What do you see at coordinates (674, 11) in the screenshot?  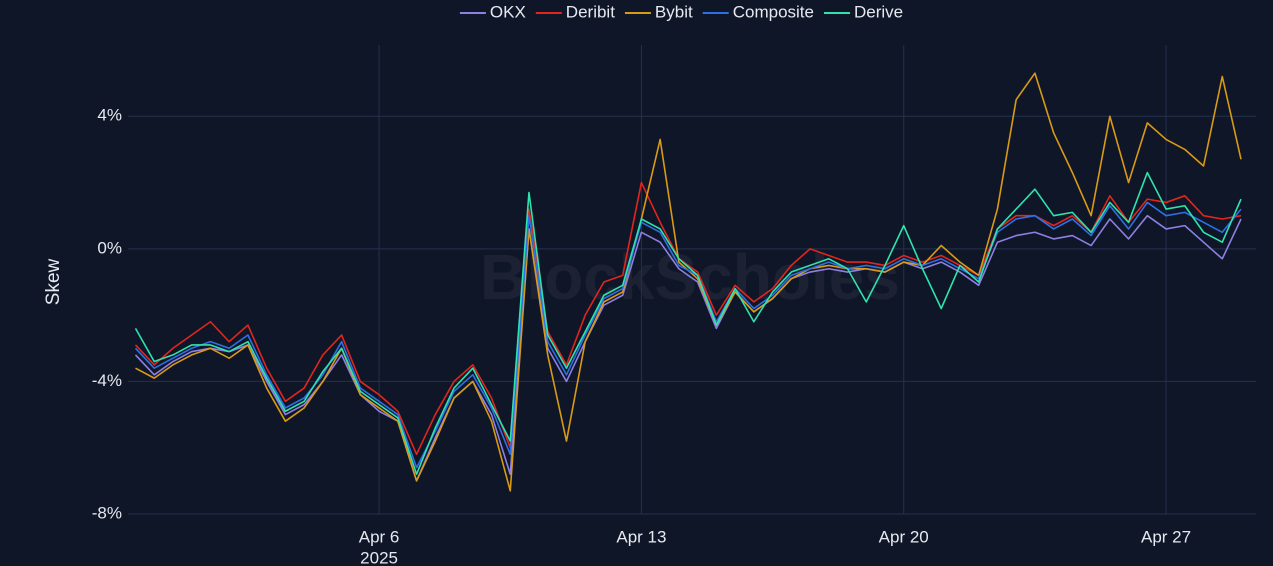 I see `legend-label: Bybit` at bounding box center [674, 11].